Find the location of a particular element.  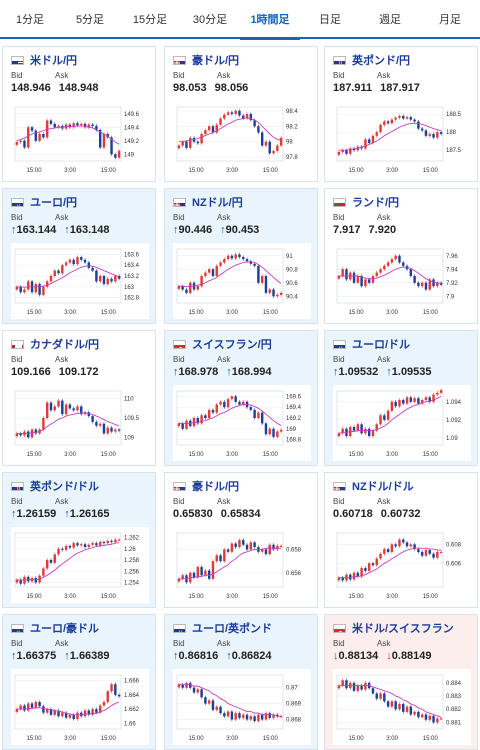

pair-title: ユーロ/ドル is located at coordinates (381, 345).